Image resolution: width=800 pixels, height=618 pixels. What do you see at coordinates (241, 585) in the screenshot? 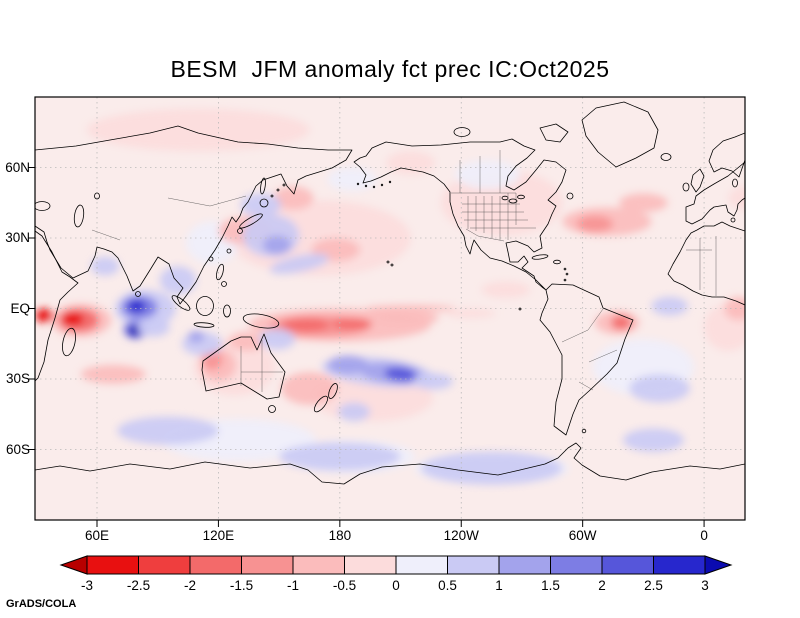
I see `colorbar-tick-label: -1.5` at bounding box center [241, 585].